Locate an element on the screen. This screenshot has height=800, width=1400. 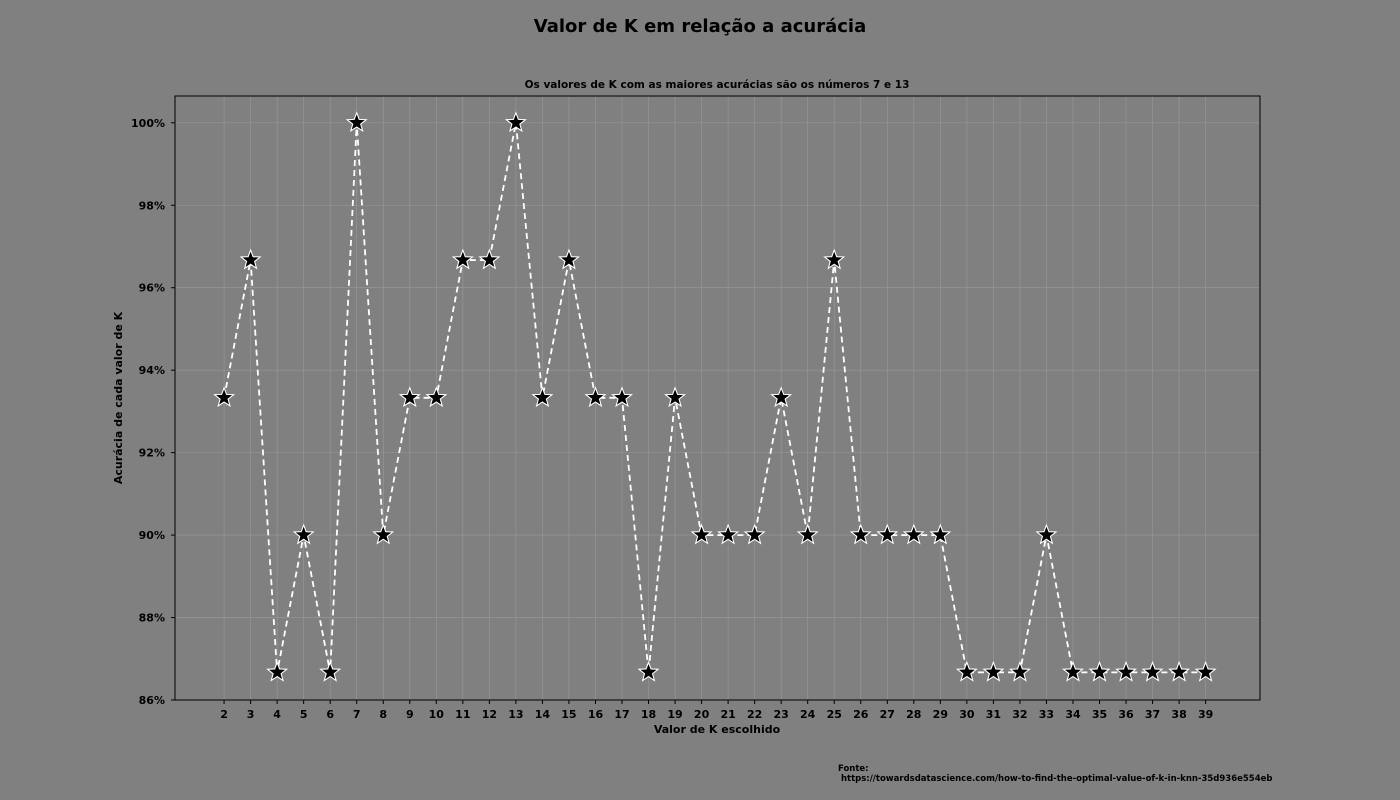
y-axis-label: Acurácia de cada valor de K is located at coordinates (118, 397).